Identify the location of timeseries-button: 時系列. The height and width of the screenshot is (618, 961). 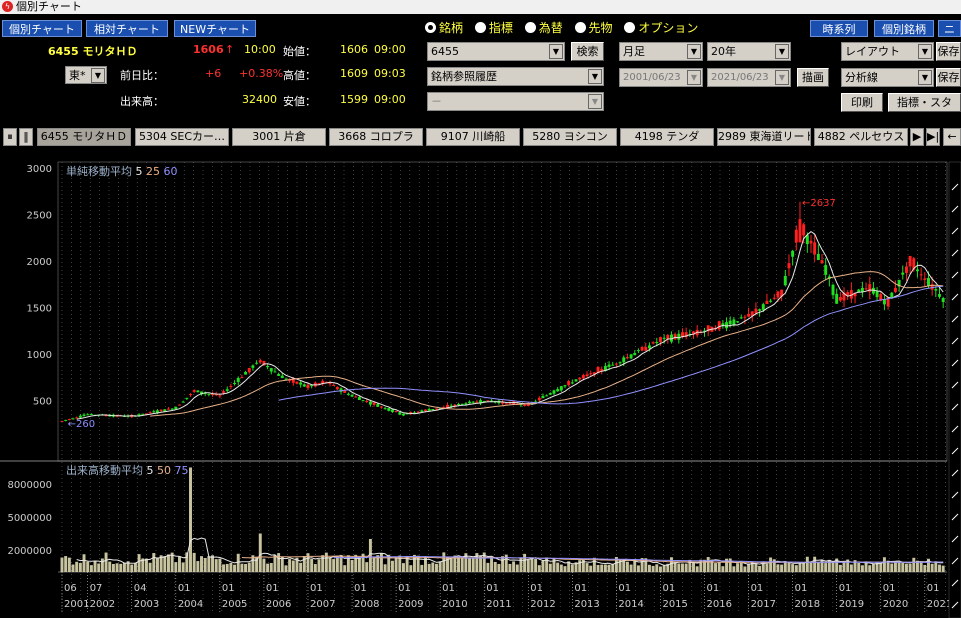
(839, 28).